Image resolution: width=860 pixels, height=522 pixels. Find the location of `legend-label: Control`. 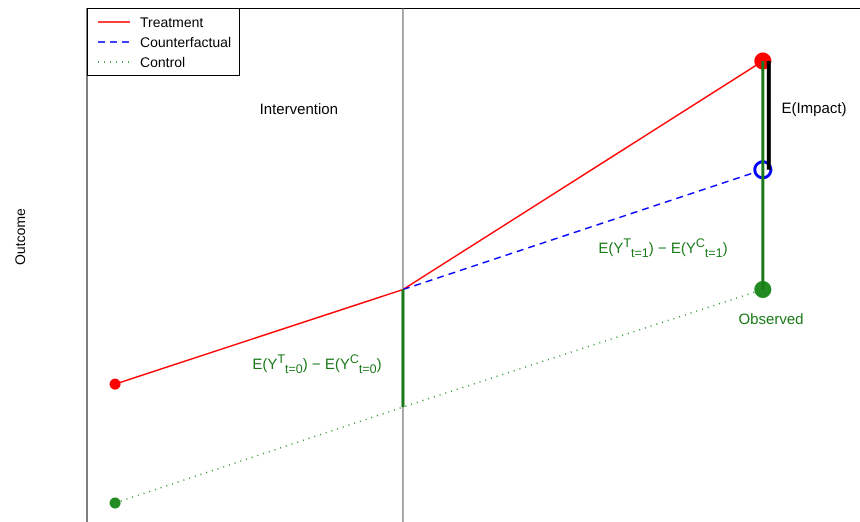

legend-label: Control is located at coordinates (163, 62).